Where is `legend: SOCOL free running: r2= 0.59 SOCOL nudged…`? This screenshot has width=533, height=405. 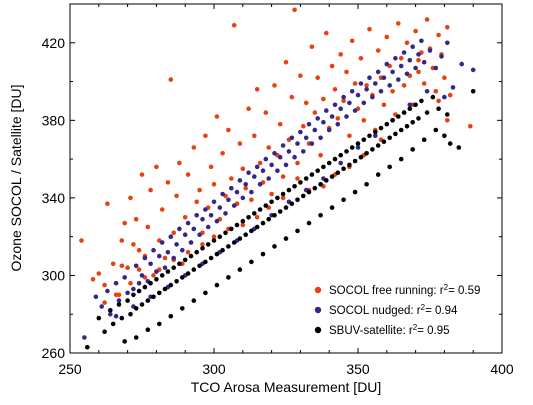 legend: SOCOL free running: r2= 0.59 SOCOL nudged… is located at coordinates (397, 310).